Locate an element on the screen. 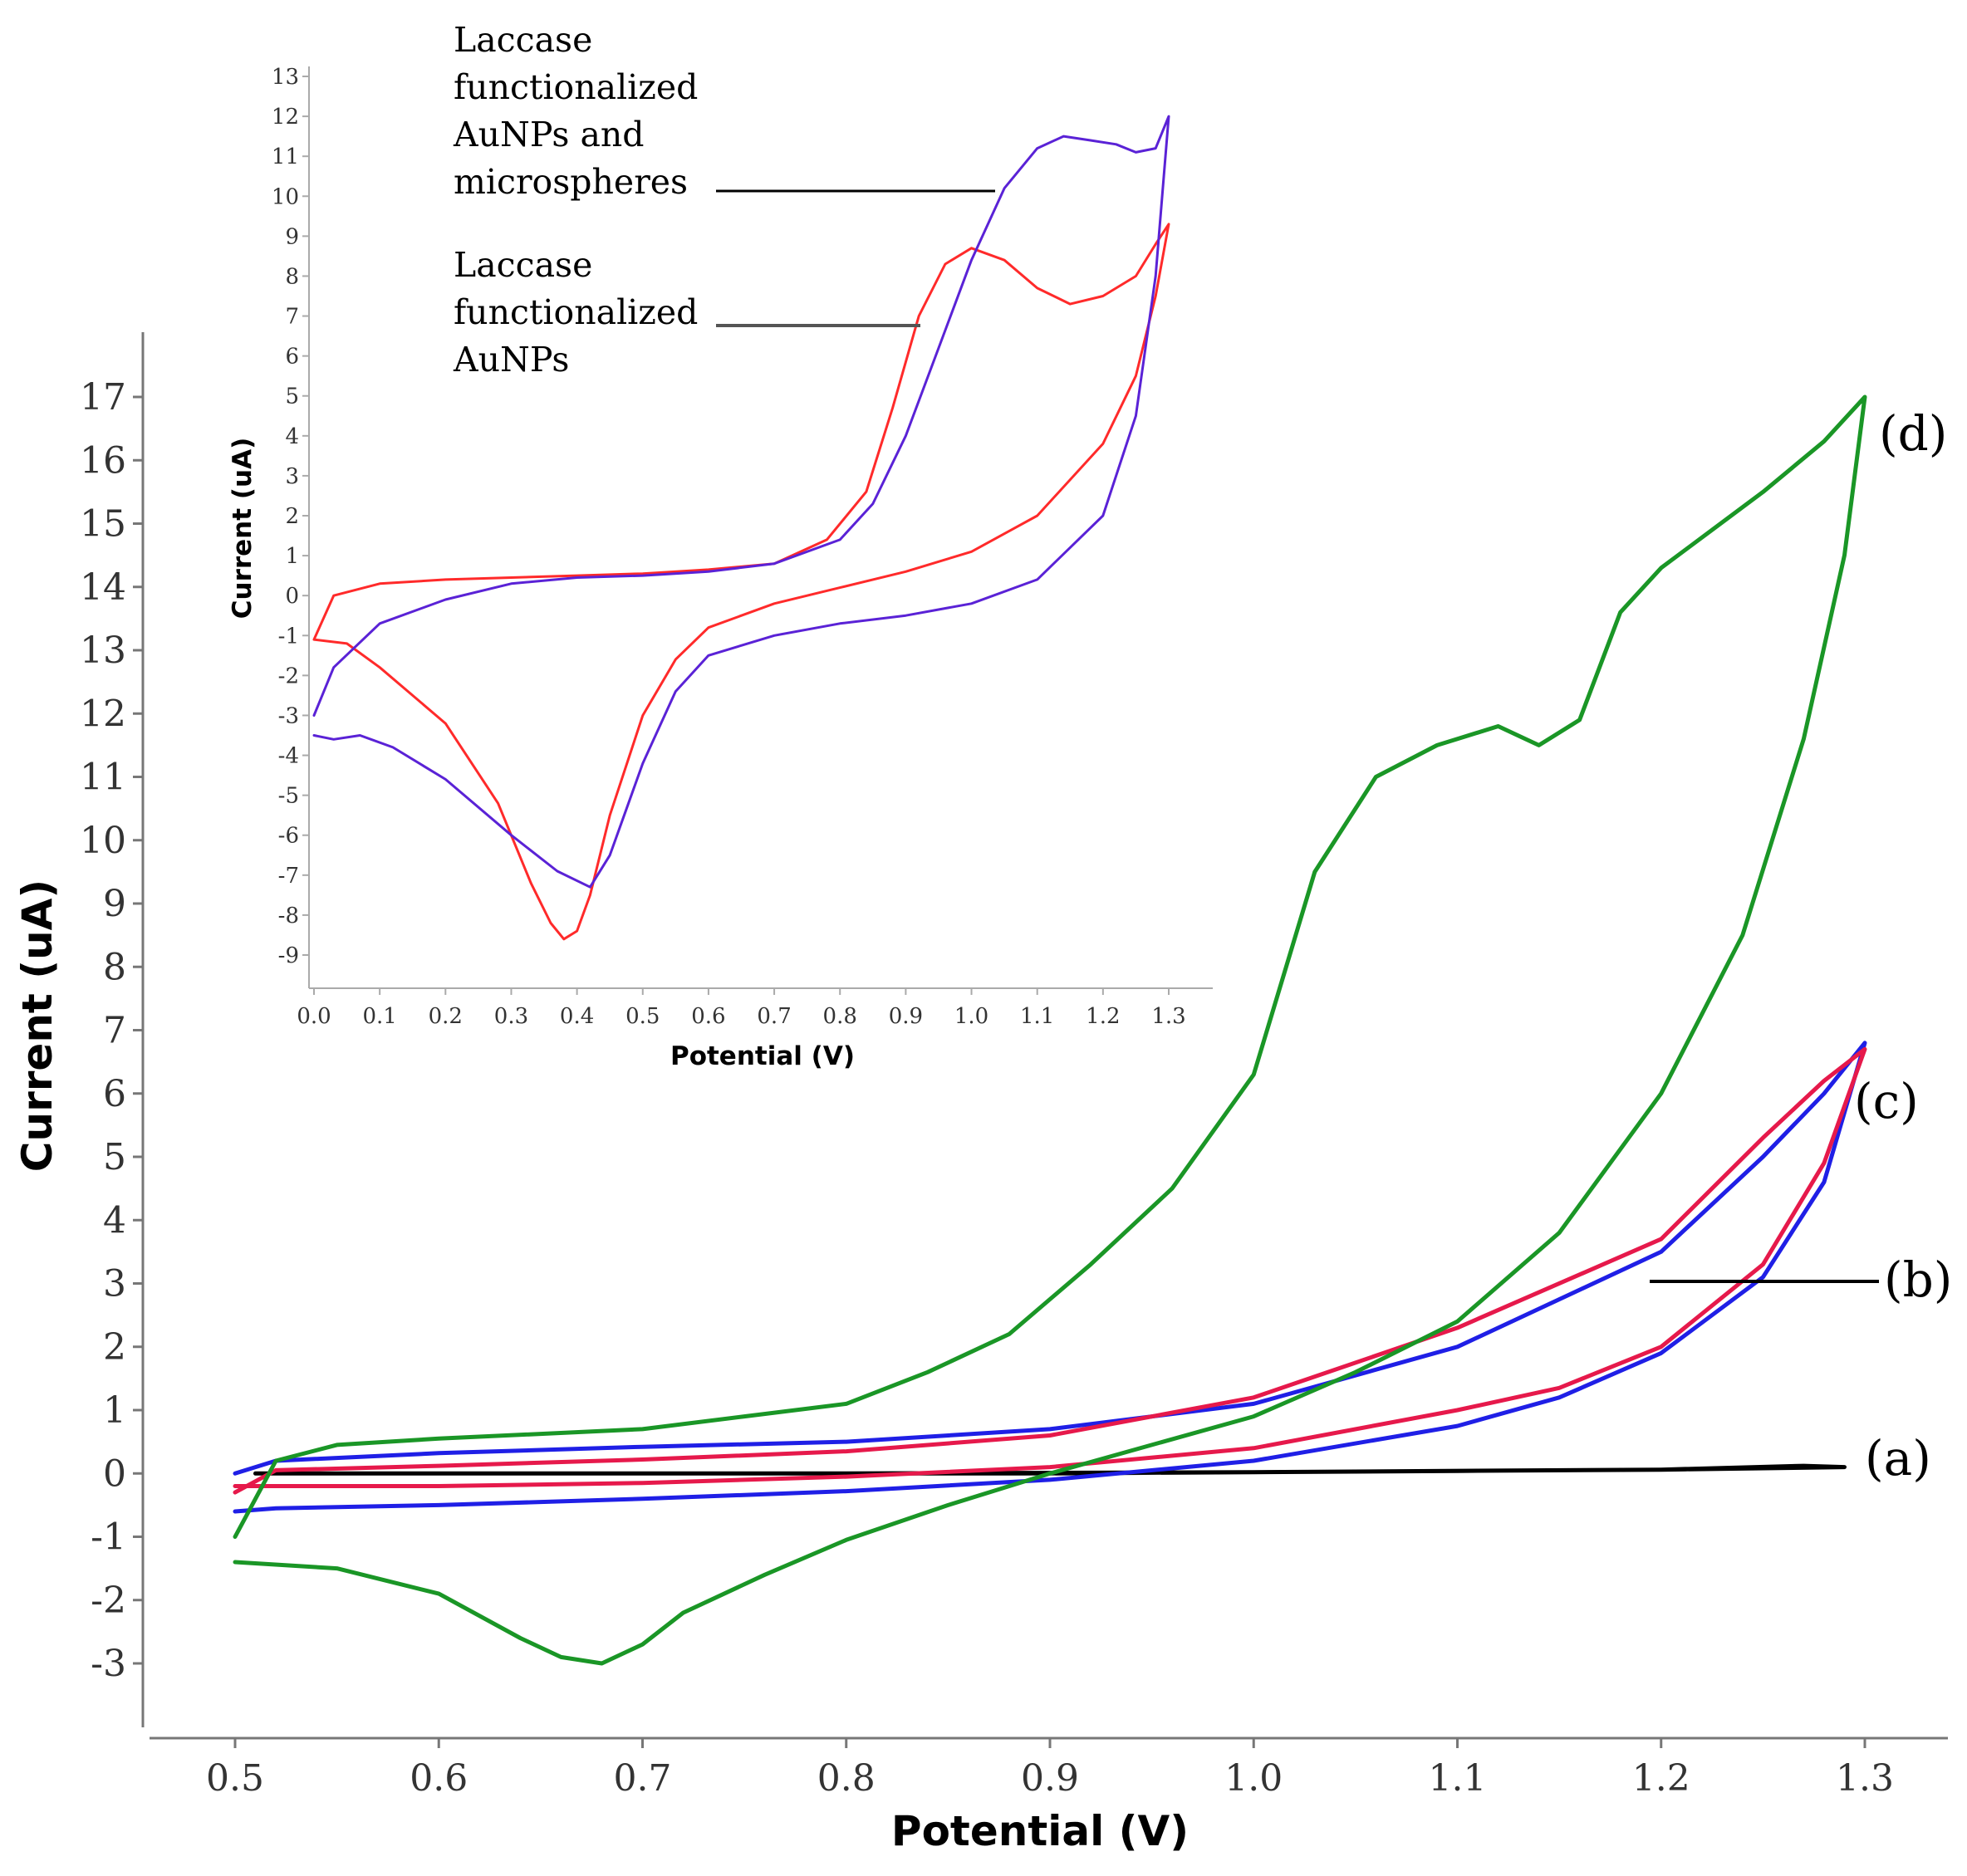 This screenshot has width=1967, height=1876. inset-y-tick-label: 0 is located at coordinates (292, 596).